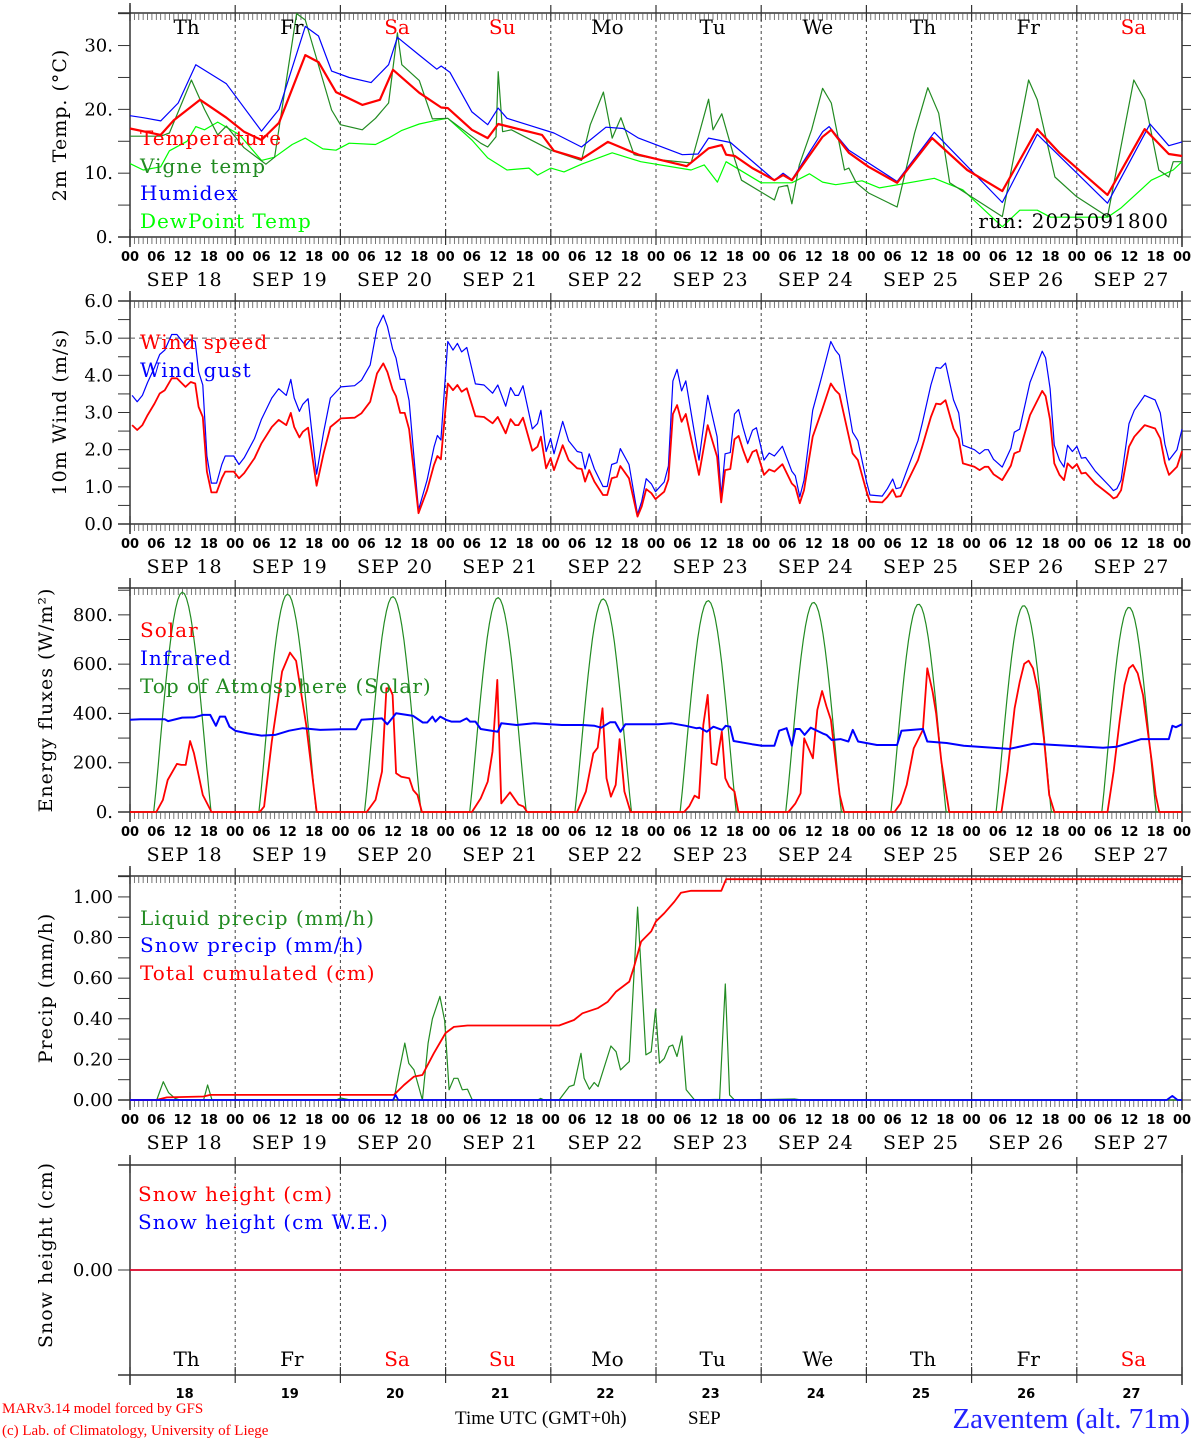 This screenshot has width=1194, height=1440. What do you see at coordinates (93, 615) in the screenshot?
I see `energy-ytick-label: 800.` at bounding box center [93, 615].